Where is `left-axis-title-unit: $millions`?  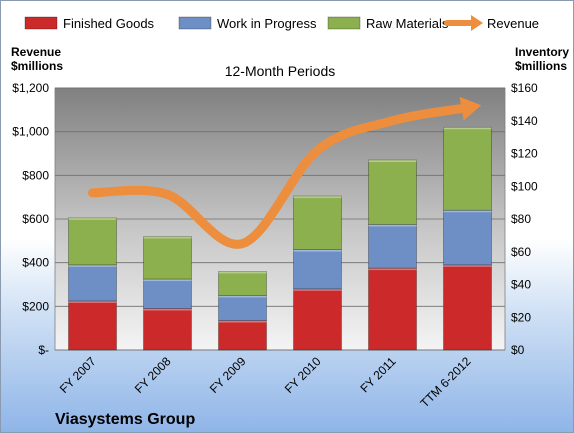 left-axis-title-unit: $millions is located at coordinates (37, 66).